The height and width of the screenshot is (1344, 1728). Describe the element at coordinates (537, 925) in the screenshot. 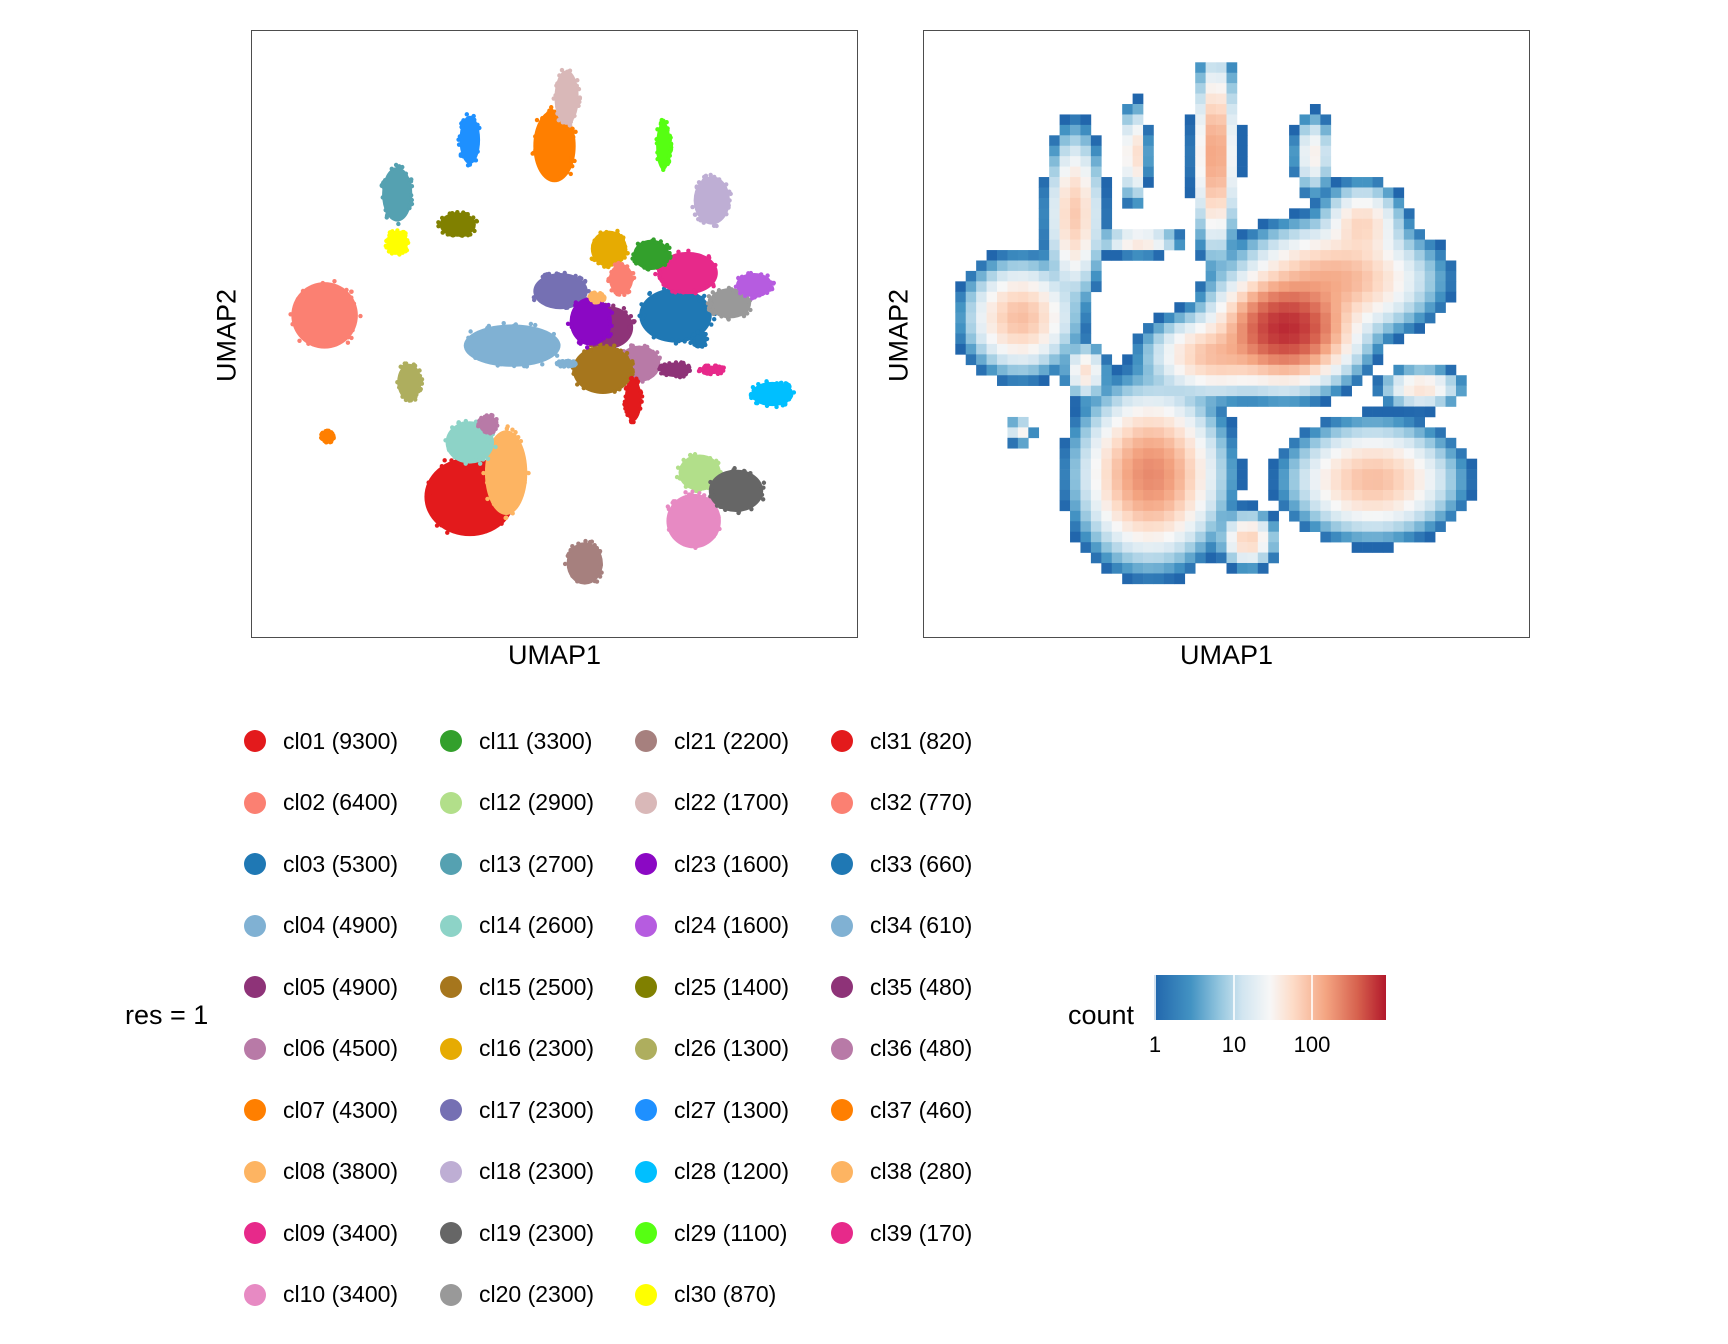

I see `legend-label: cl14 (2600)` at that location.